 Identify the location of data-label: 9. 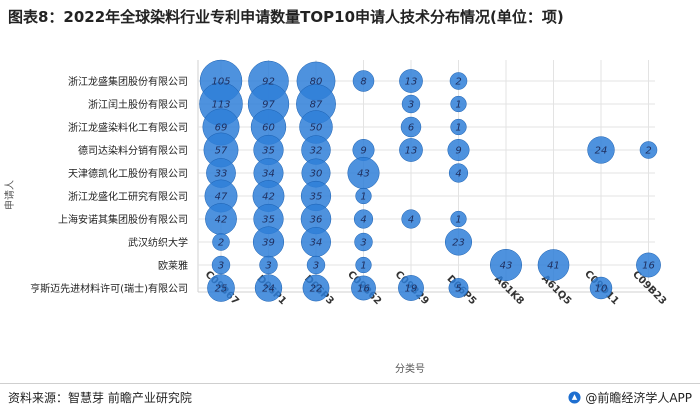
(363, 151).